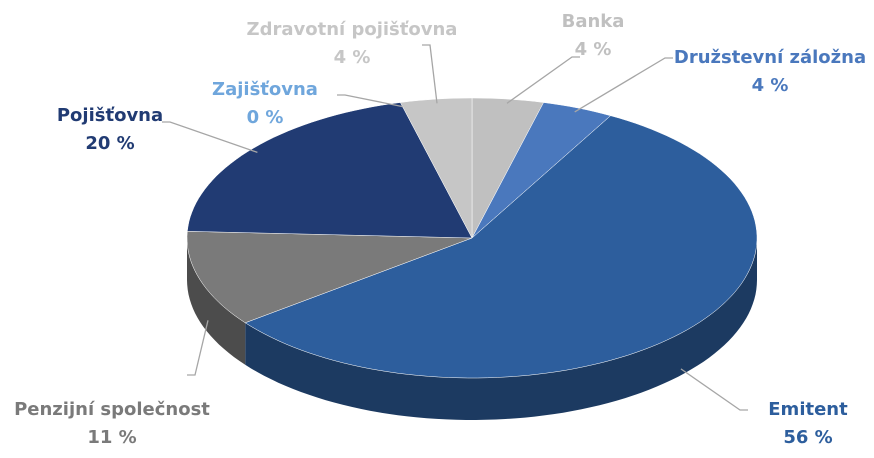  What do you see at coordinates (352, 29) in the screenshot?
I see `category-label: Zdravotní pojišťovna` at bounding box center [352, 29].